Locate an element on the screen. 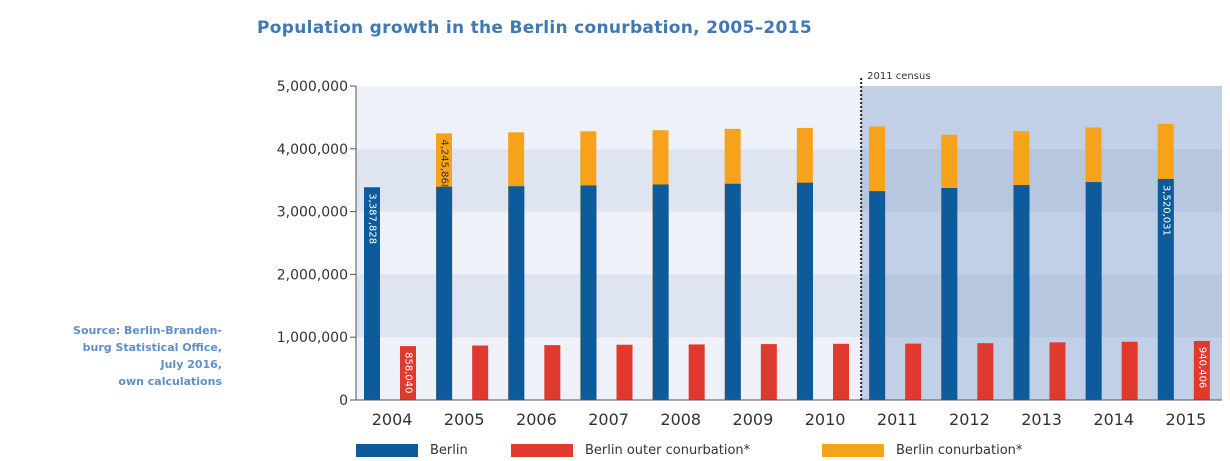 The width and height of the screenshot is (1230, 461). x-tick-label: 2010 is located at coordinates (825, 419).